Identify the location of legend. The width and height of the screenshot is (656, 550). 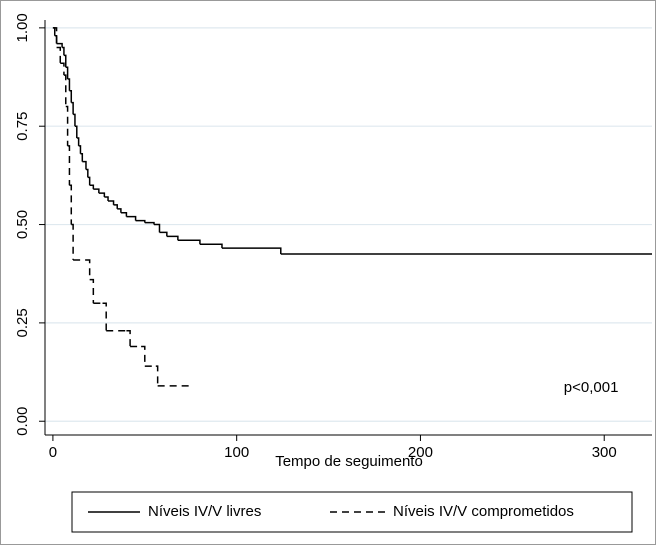
(352, 512).